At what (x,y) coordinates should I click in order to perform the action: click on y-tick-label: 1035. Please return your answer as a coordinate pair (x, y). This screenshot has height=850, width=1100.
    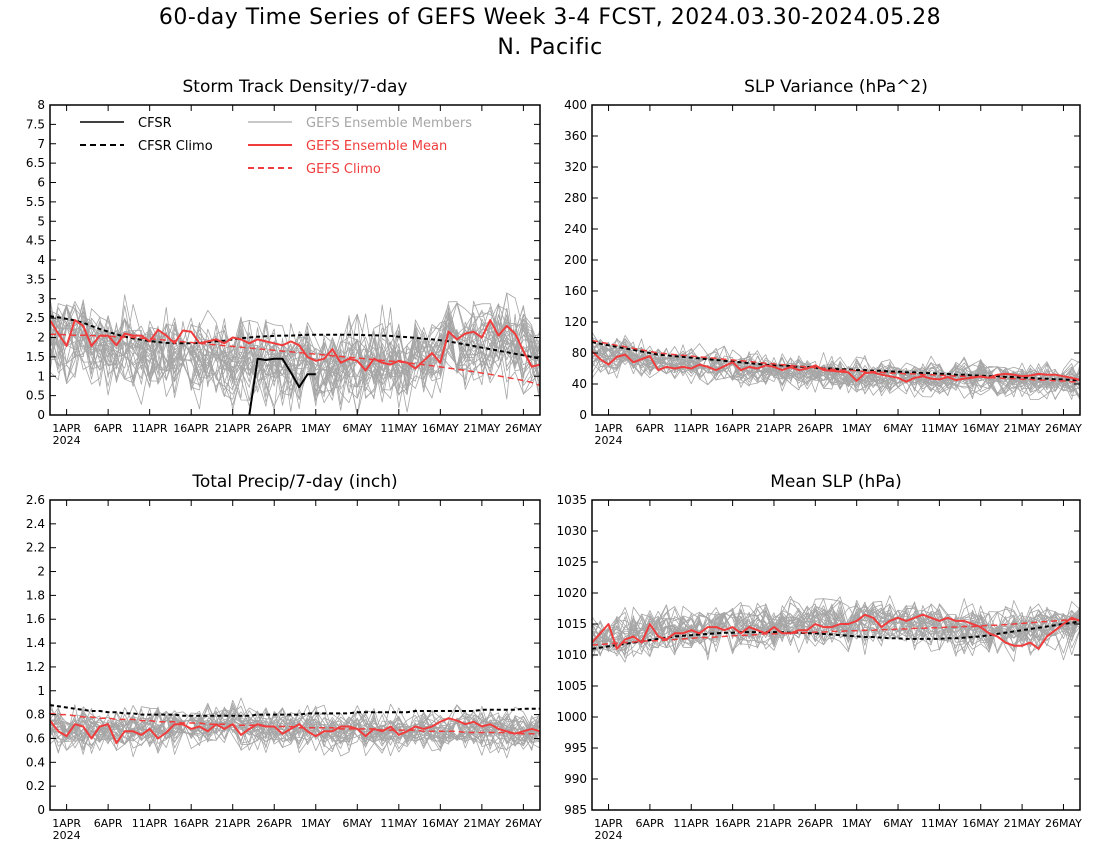
    Looking at the image, I should click on (571, 500).